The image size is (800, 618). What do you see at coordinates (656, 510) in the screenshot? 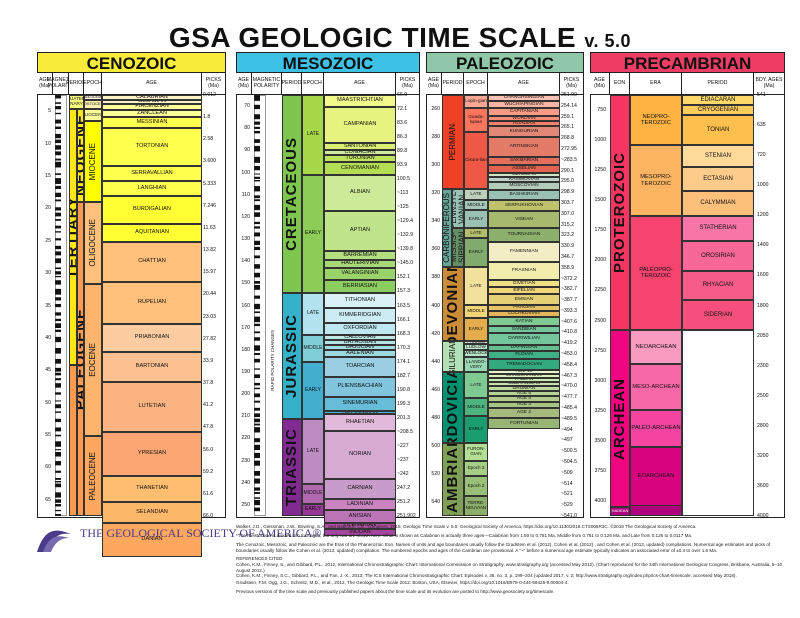
I see `pc-era-hadean` at bounding box center [656, 510].